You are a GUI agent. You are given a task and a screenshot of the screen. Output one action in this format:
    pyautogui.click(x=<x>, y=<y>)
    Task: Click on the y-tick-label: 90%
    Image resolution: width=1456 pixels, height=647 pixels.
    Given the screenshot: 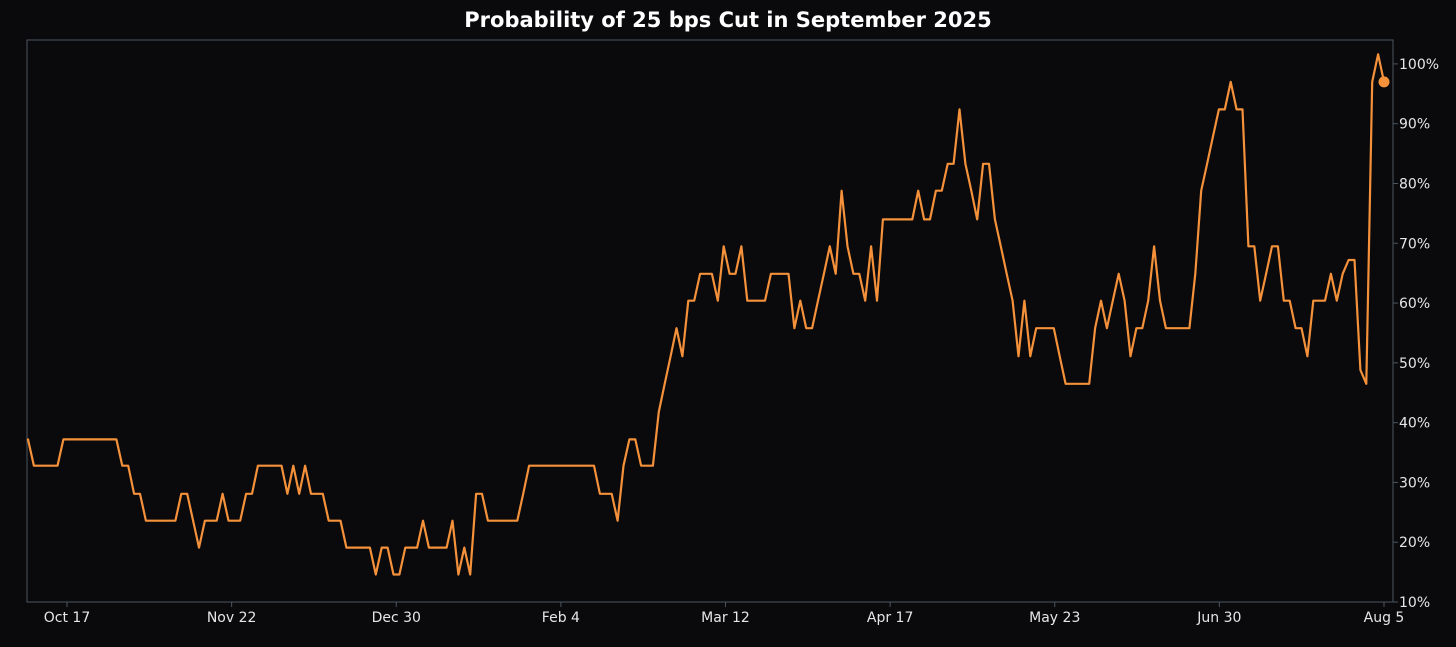 What is the action you would take?
    pyautogui.click(x=1414, y=125)
    